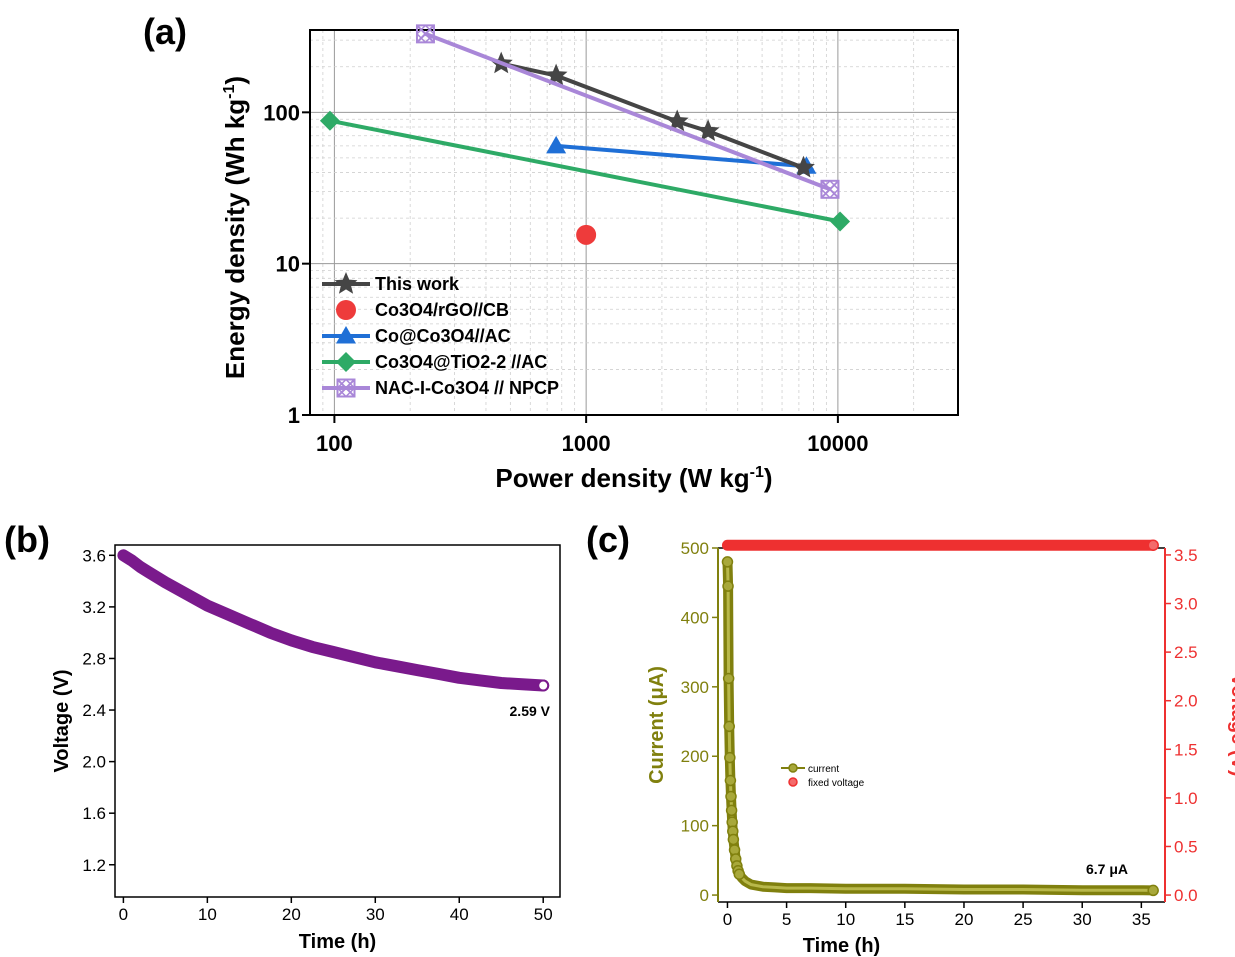 The height and width of the screenshot is (957, 1235). I want to click on chart-c-xtick-label: 20, so click(964, 919).